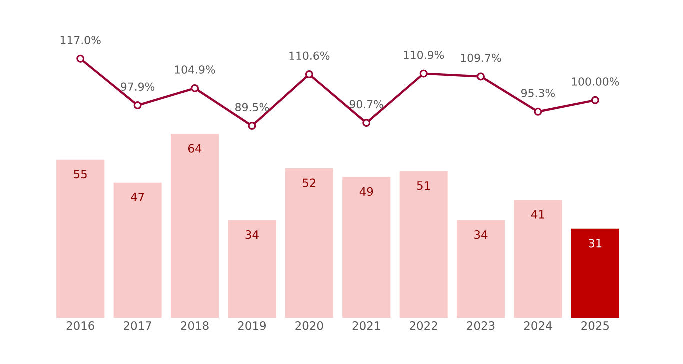 The height and width of the screenshot is (364, 683). What do you see at coordinates (80, 40) in the screenshot?
I see `data-label: 117.0%` at bounding box center [80, 40].